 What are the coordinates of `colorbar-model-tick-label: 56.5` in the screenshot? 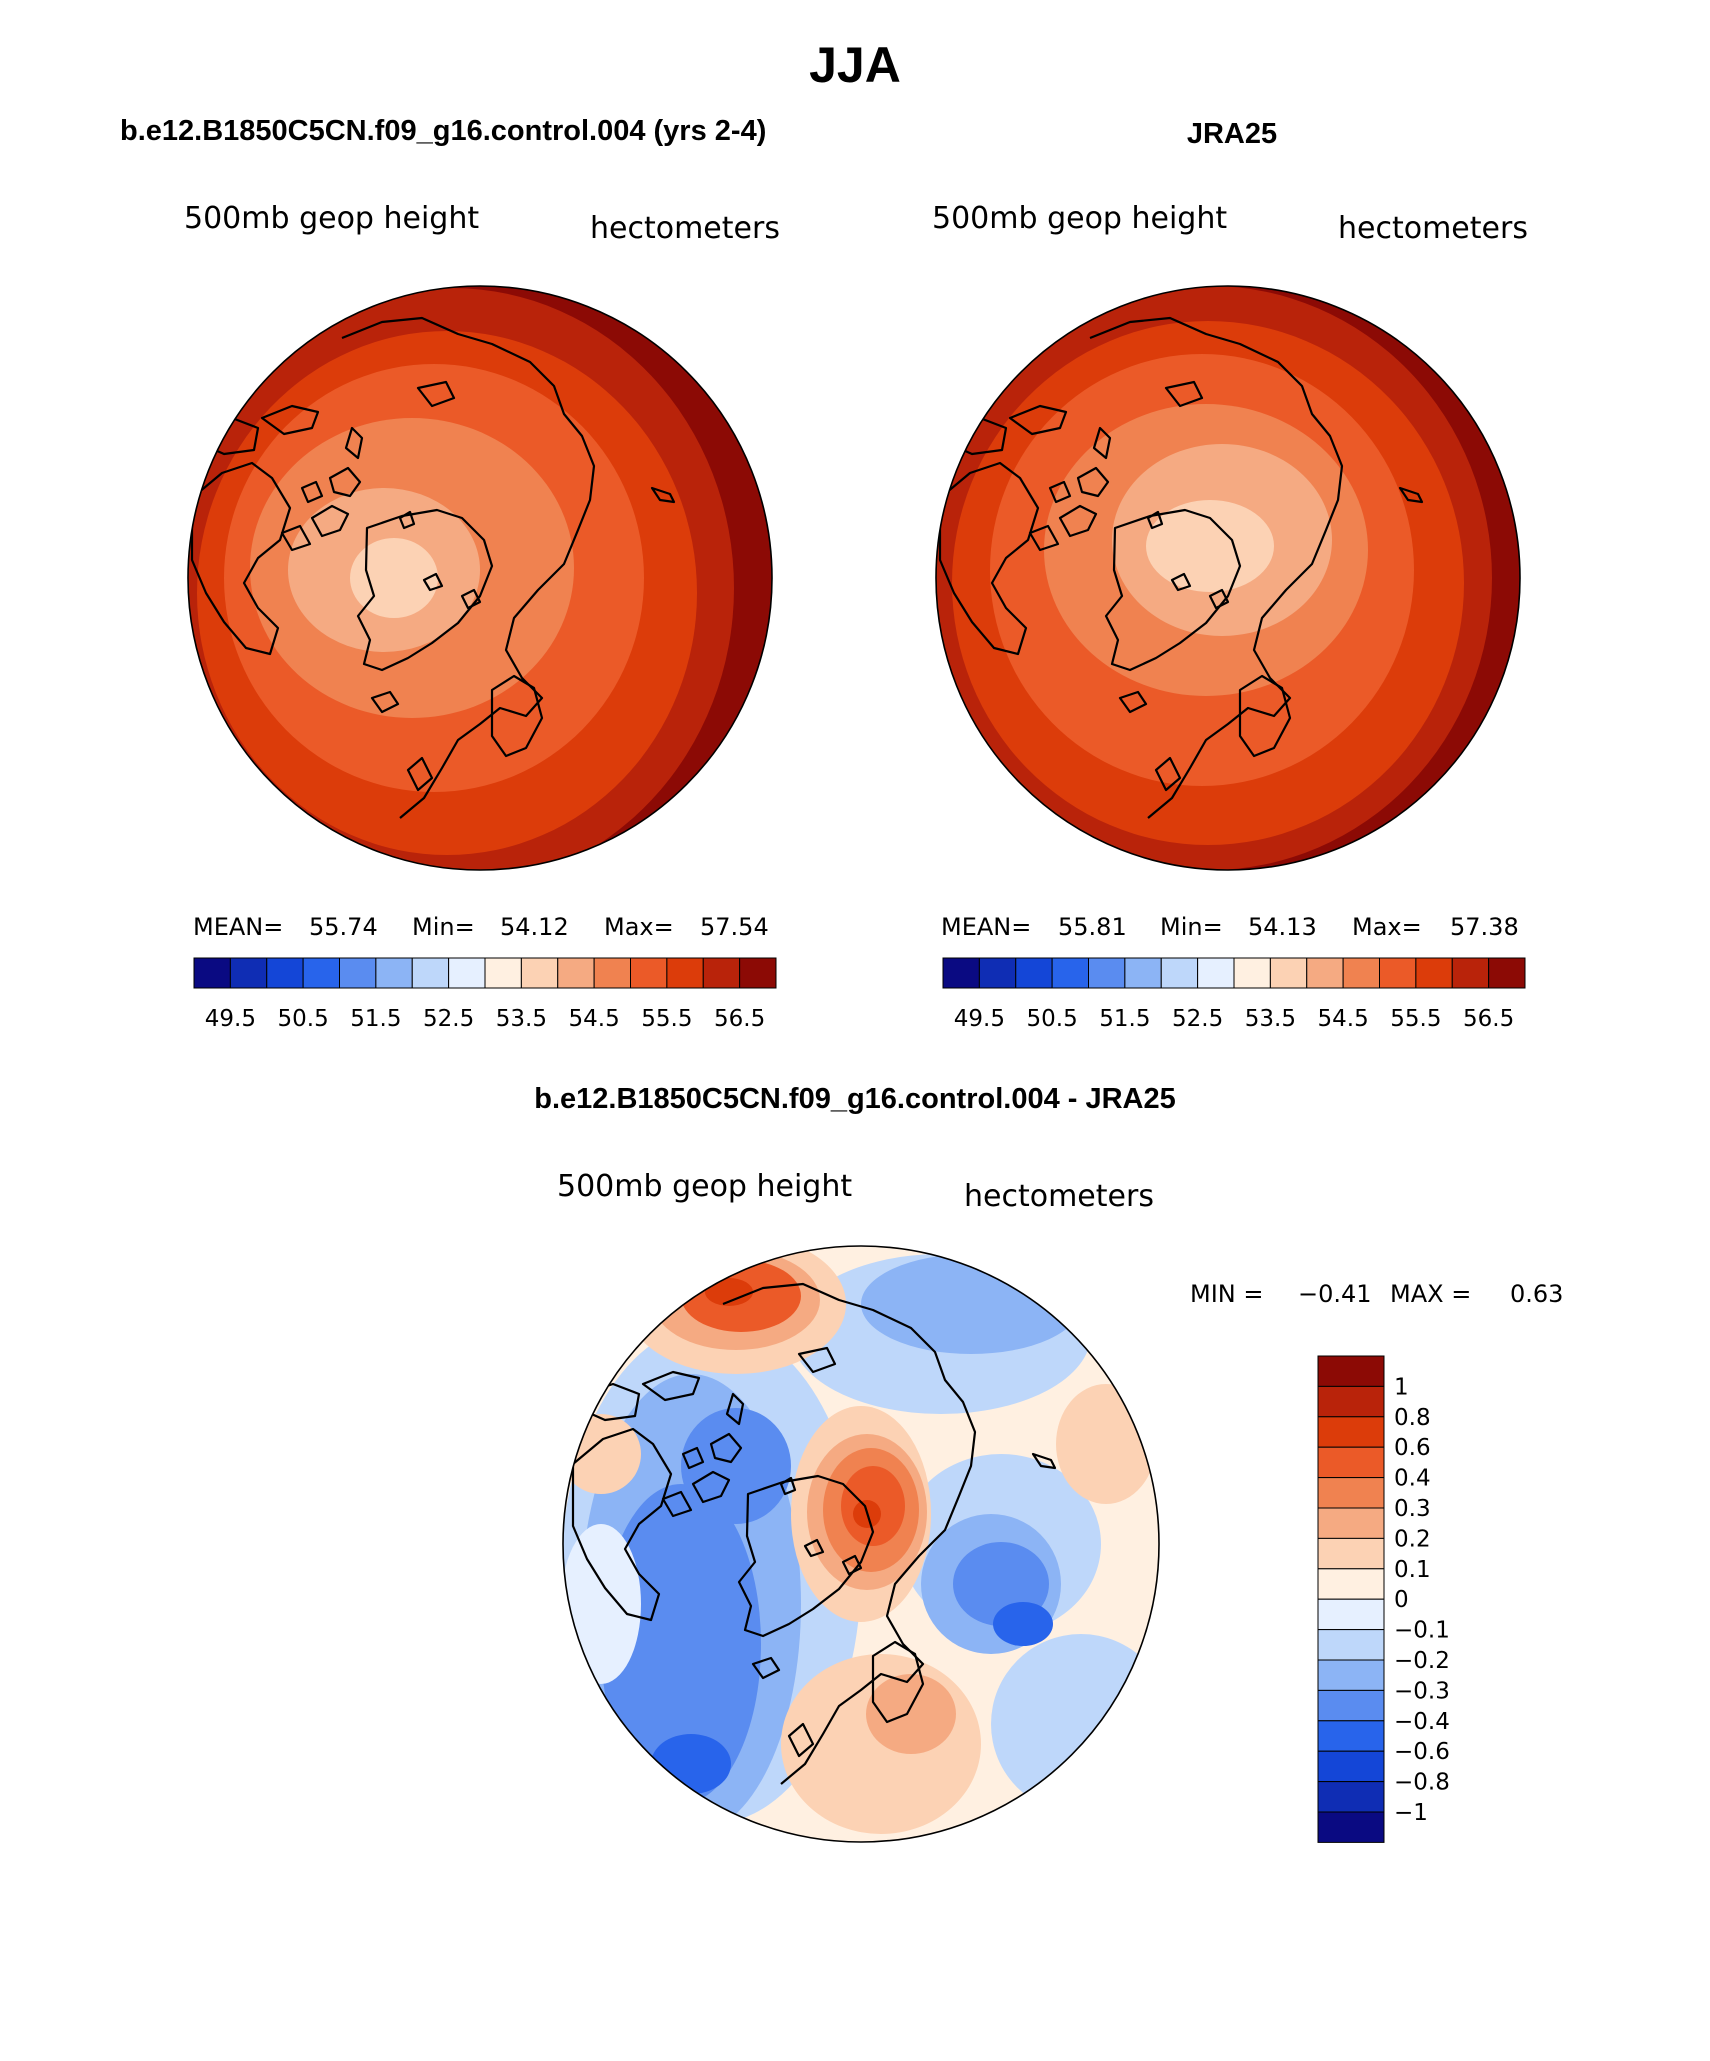 It's located at (739, 1019).